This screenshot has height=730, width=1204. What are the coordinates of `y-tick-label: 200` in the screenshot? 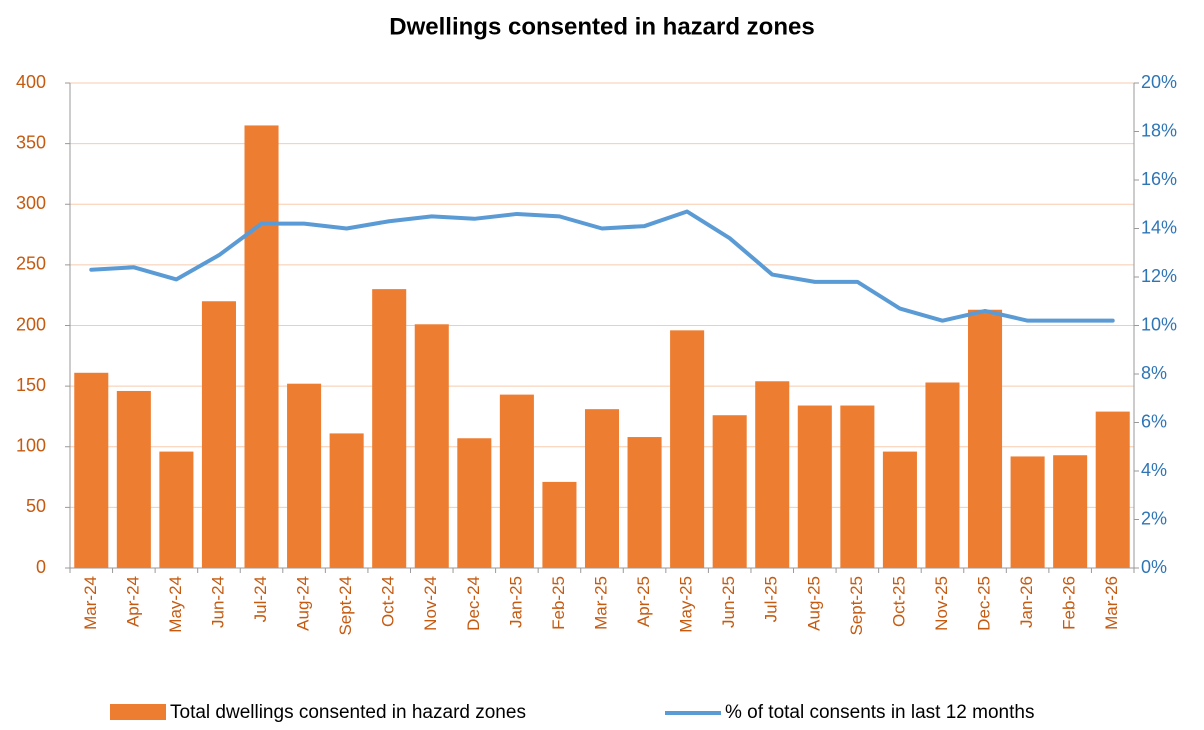 It's located at (31, 324).